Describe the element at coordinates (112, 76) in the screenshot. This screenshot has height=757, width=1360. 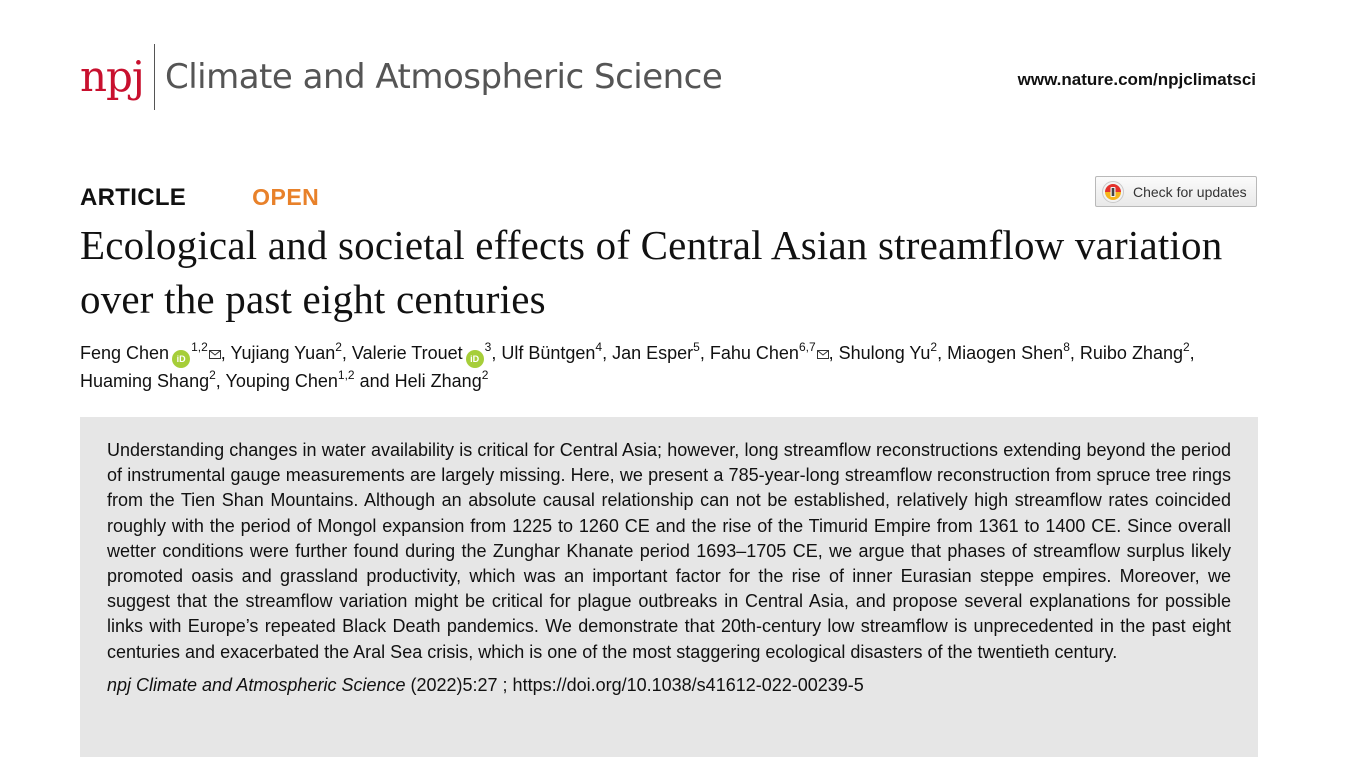
I see `npj-logo: npj` at that location.